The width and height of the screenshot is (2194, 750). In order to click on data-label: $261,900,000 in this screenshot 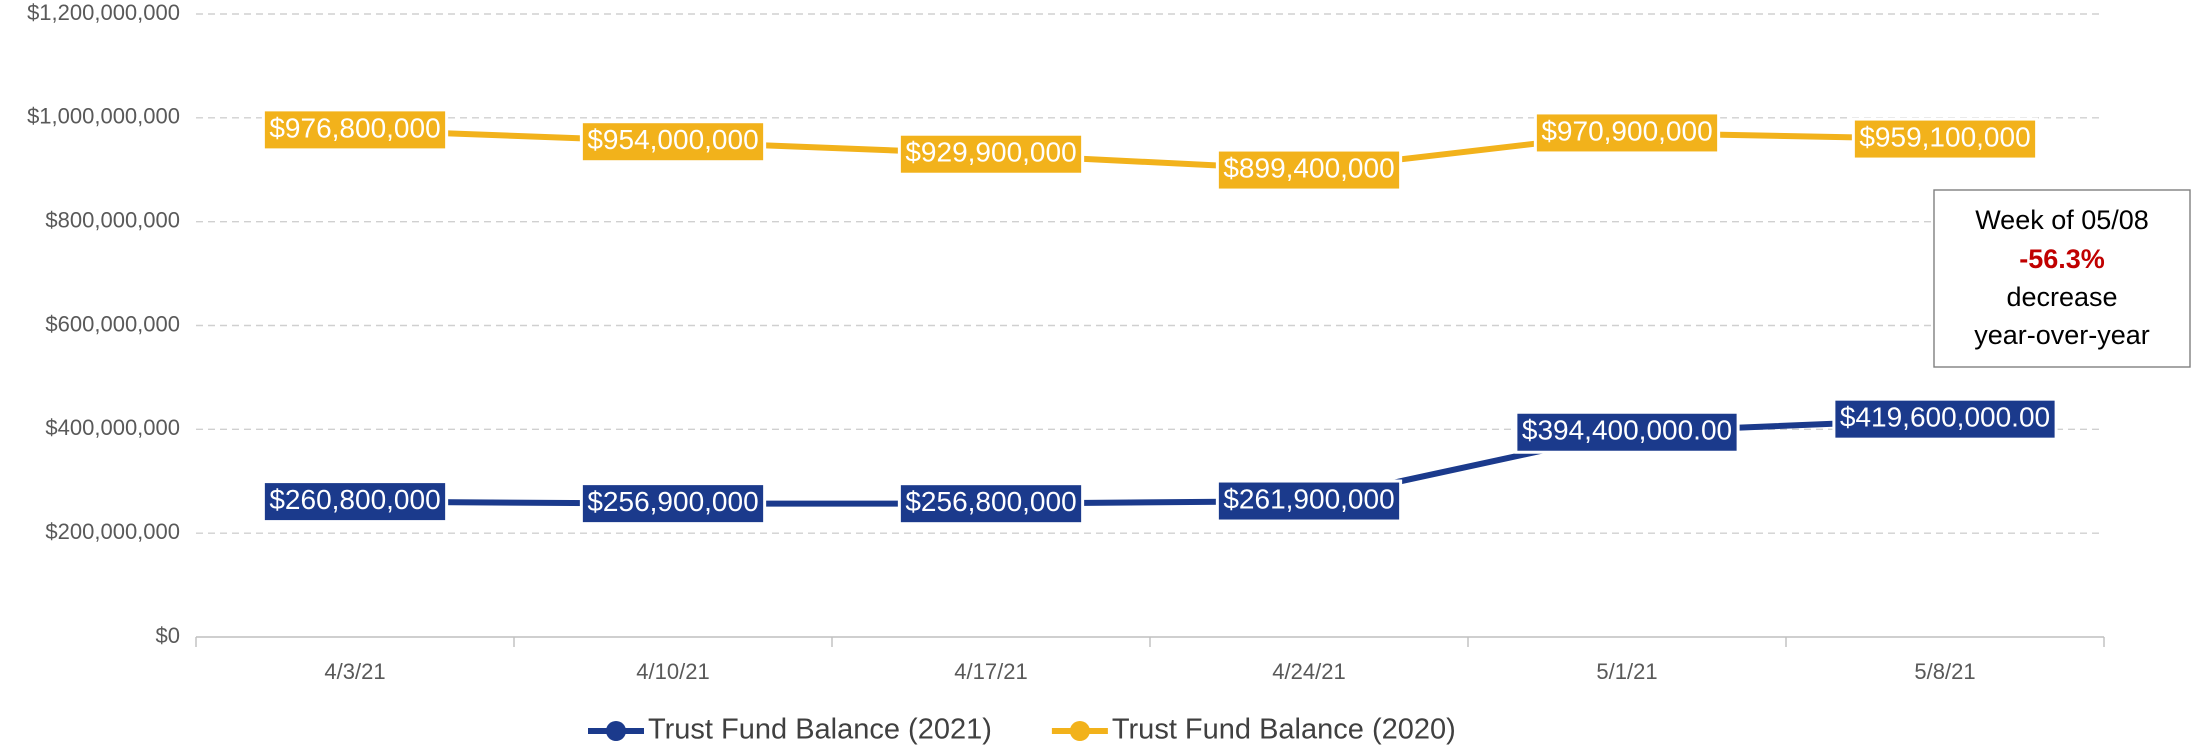, I will do `click(1309, 501)`.